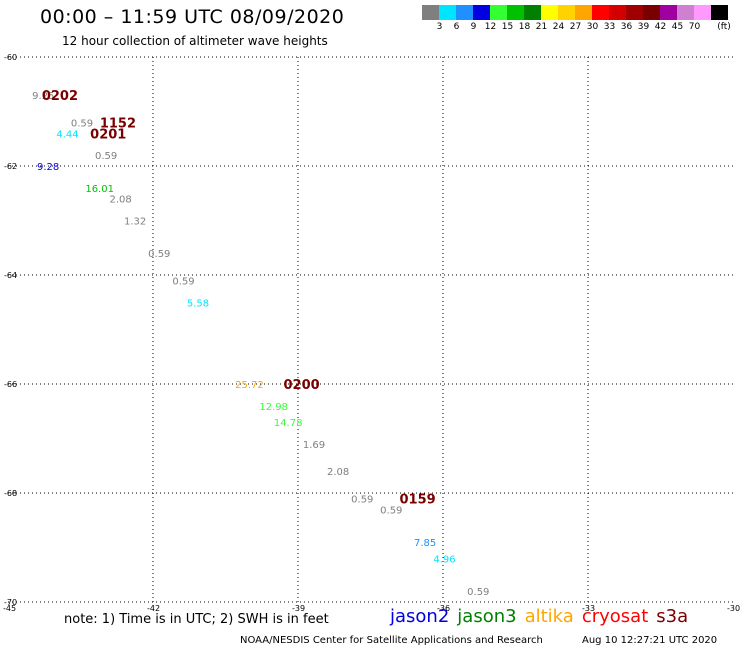 The height and width of the screenshot is (650, 740). Describe the element at coordinates (10, 166) in the screenshot. I see `y-tick-label: -62` at that location.